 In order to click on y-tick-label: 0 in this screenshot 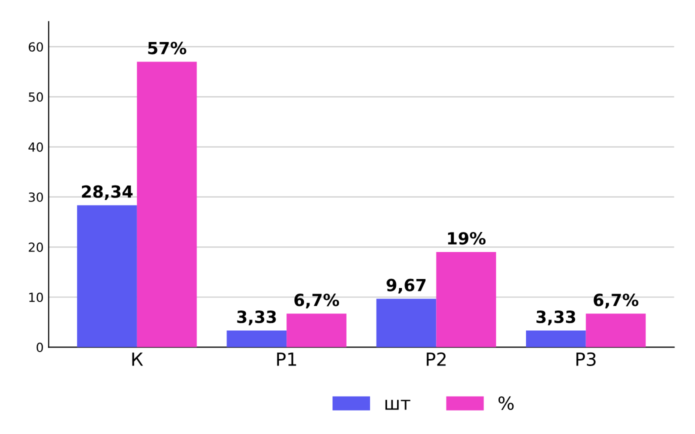, I will do `click(39, 347)`.